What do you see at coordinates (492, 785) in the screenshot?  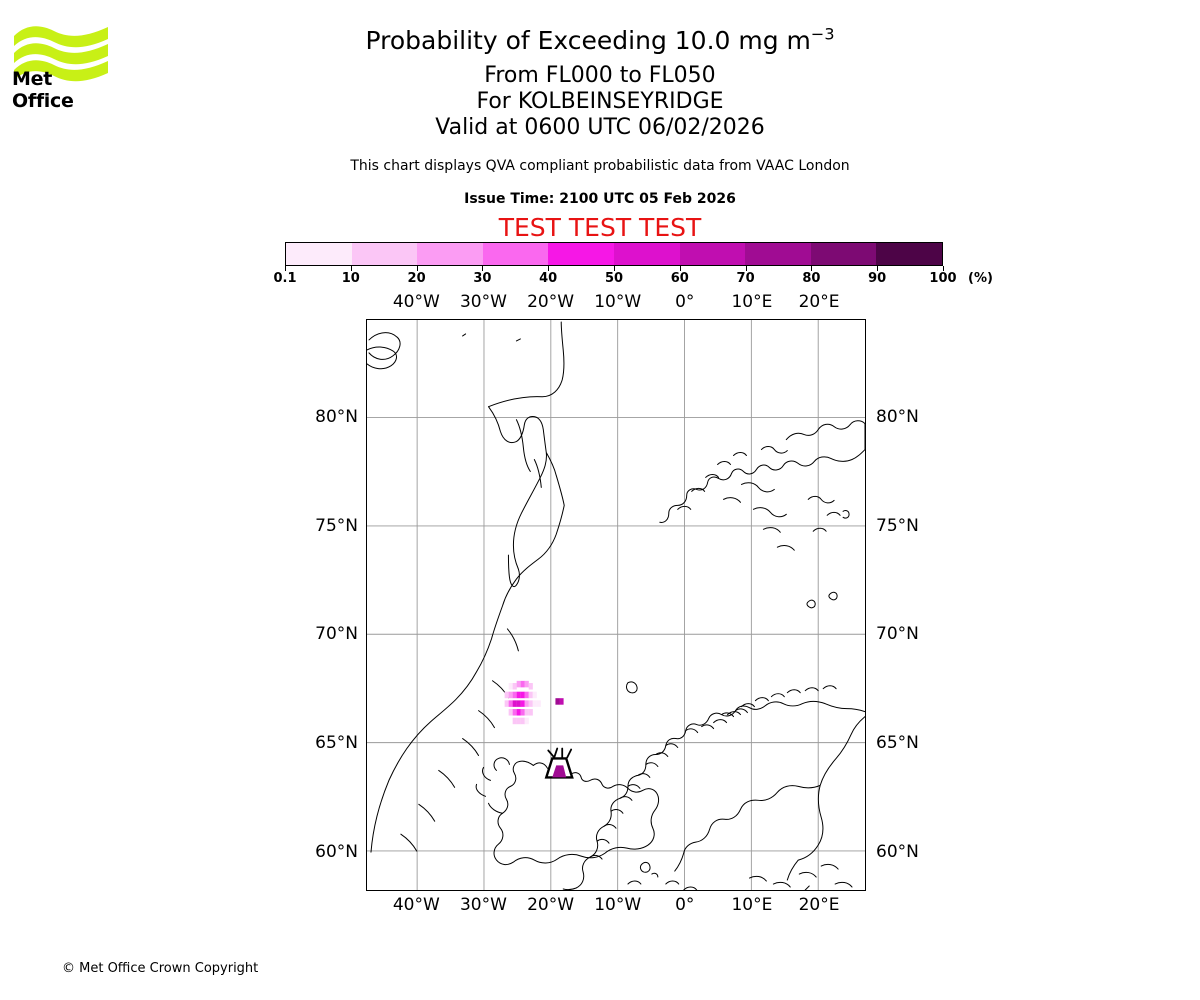 I see `coastline-iceland-westfjords` at bounding box center [492, 785].